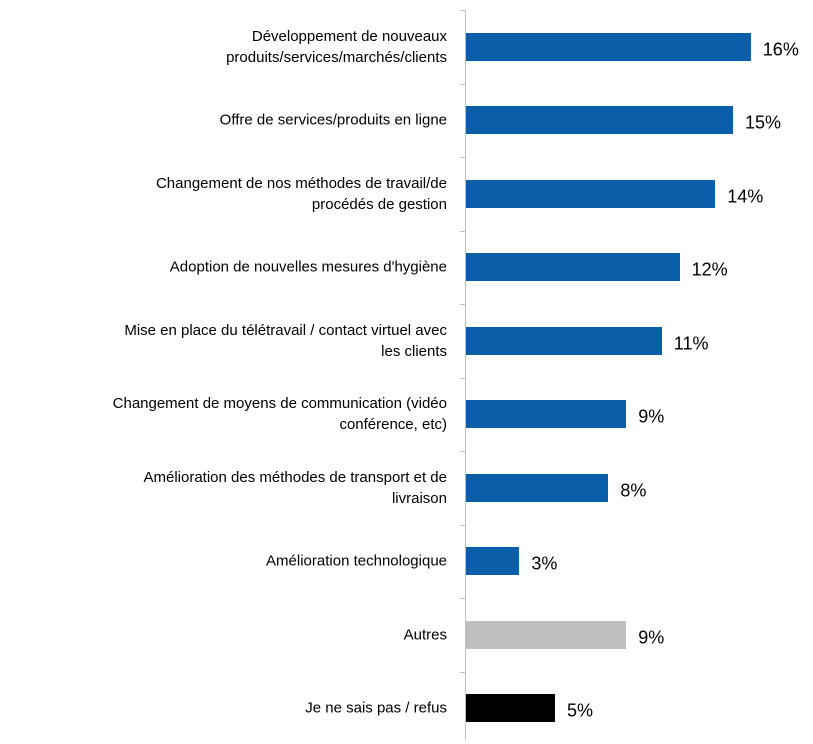  What do you see at coordinates (544, 563) in the screenshot?
I see `value-label: 3%` at bounding box center [544, 563].